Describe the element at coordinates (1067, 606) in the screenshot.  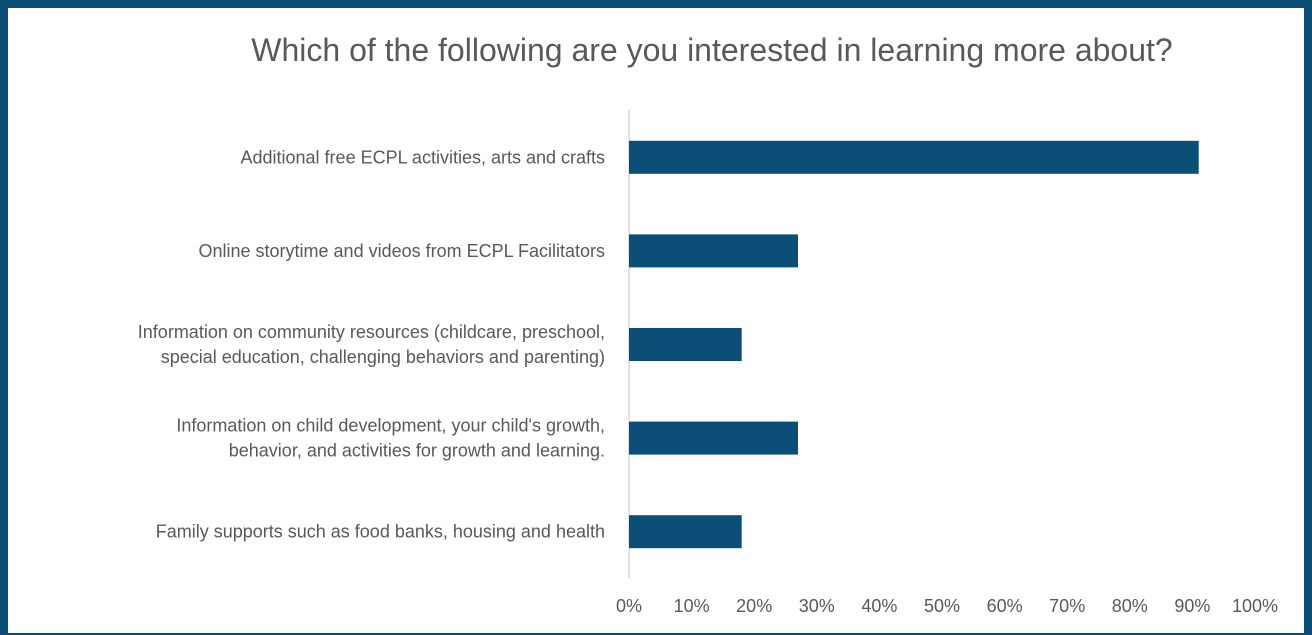
I see `x-tick-label-7: 70%` at that location.